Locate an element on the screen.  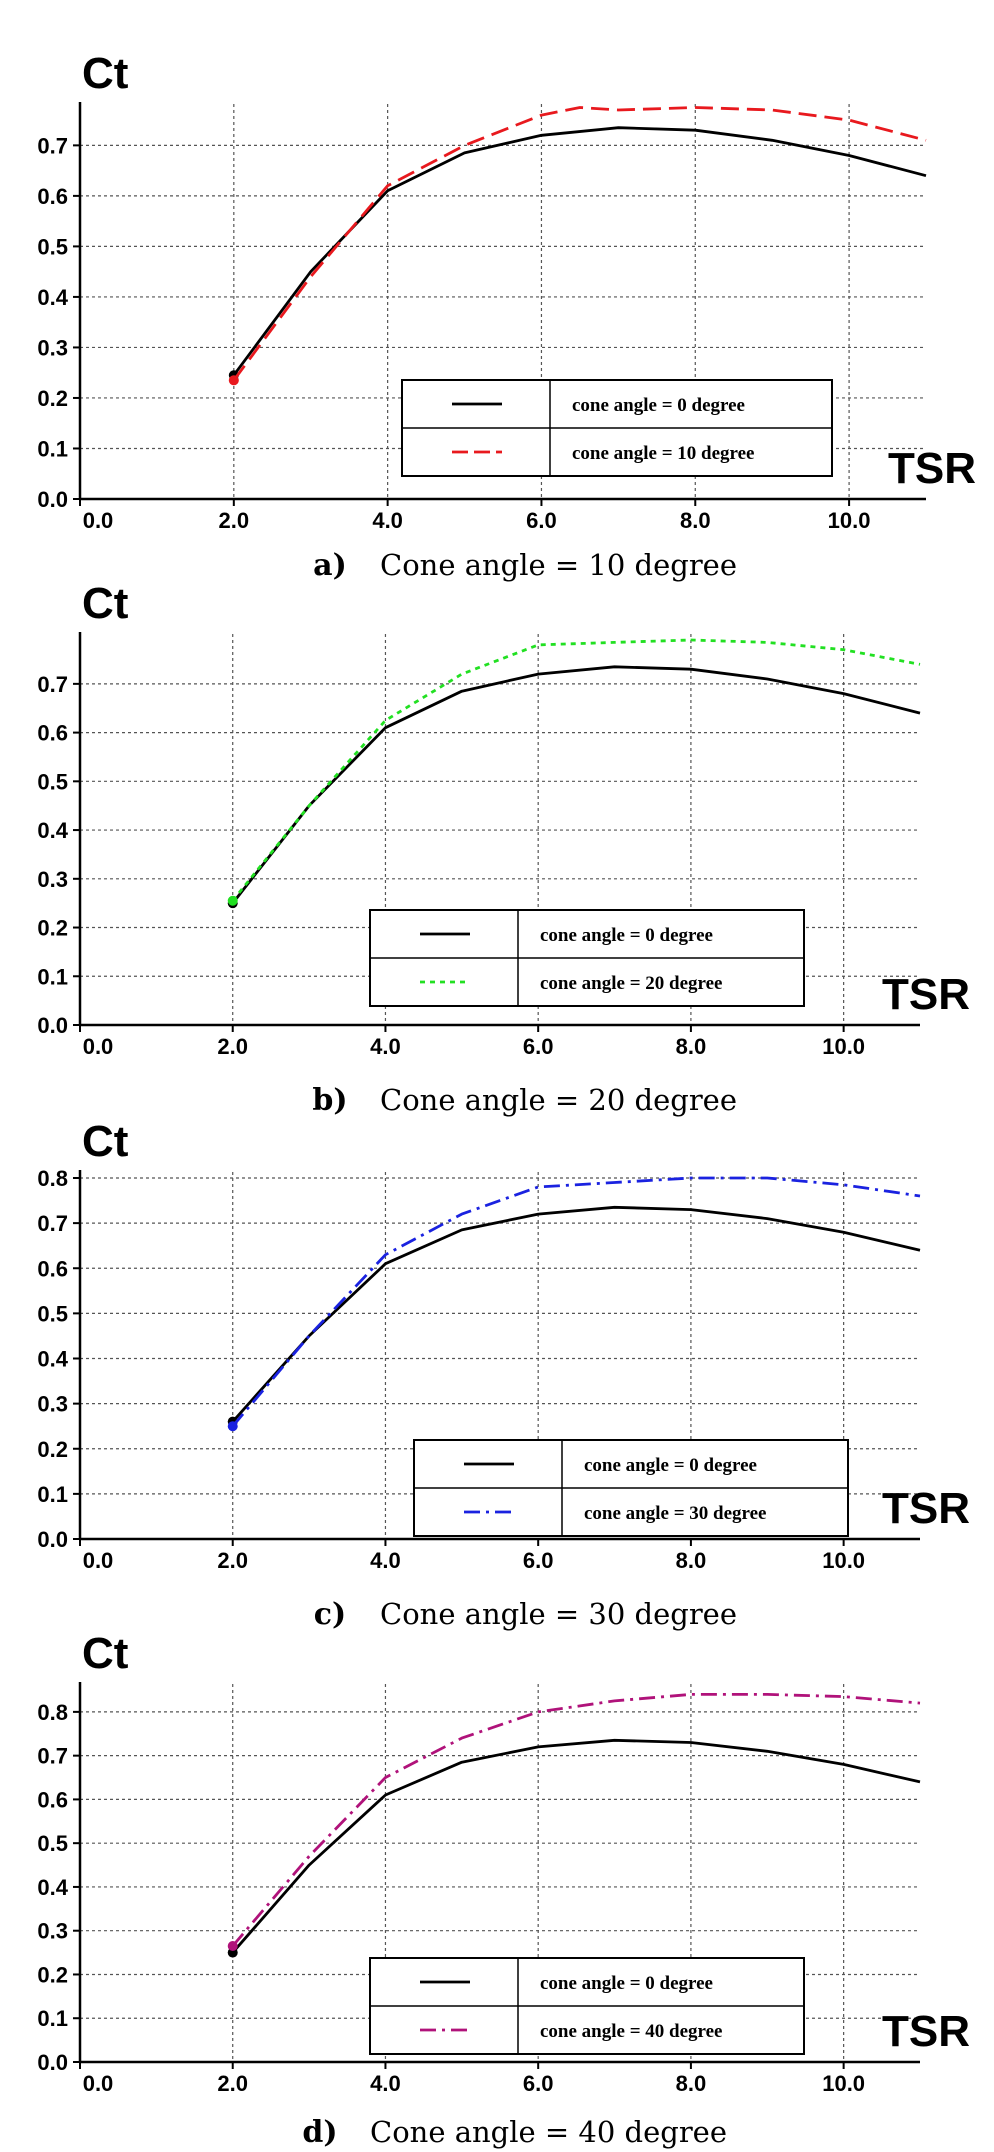
legend-label-2: cone angle = 10 degree is located at coordinates (663, 453).